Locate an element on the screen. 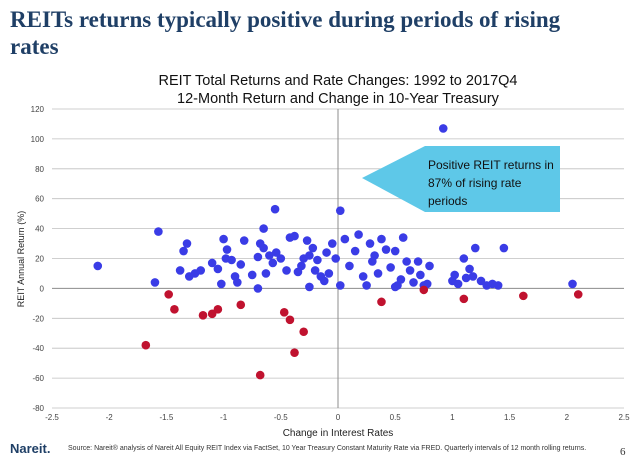  y-tick-label: 20 is located at coordinates (39, 259).